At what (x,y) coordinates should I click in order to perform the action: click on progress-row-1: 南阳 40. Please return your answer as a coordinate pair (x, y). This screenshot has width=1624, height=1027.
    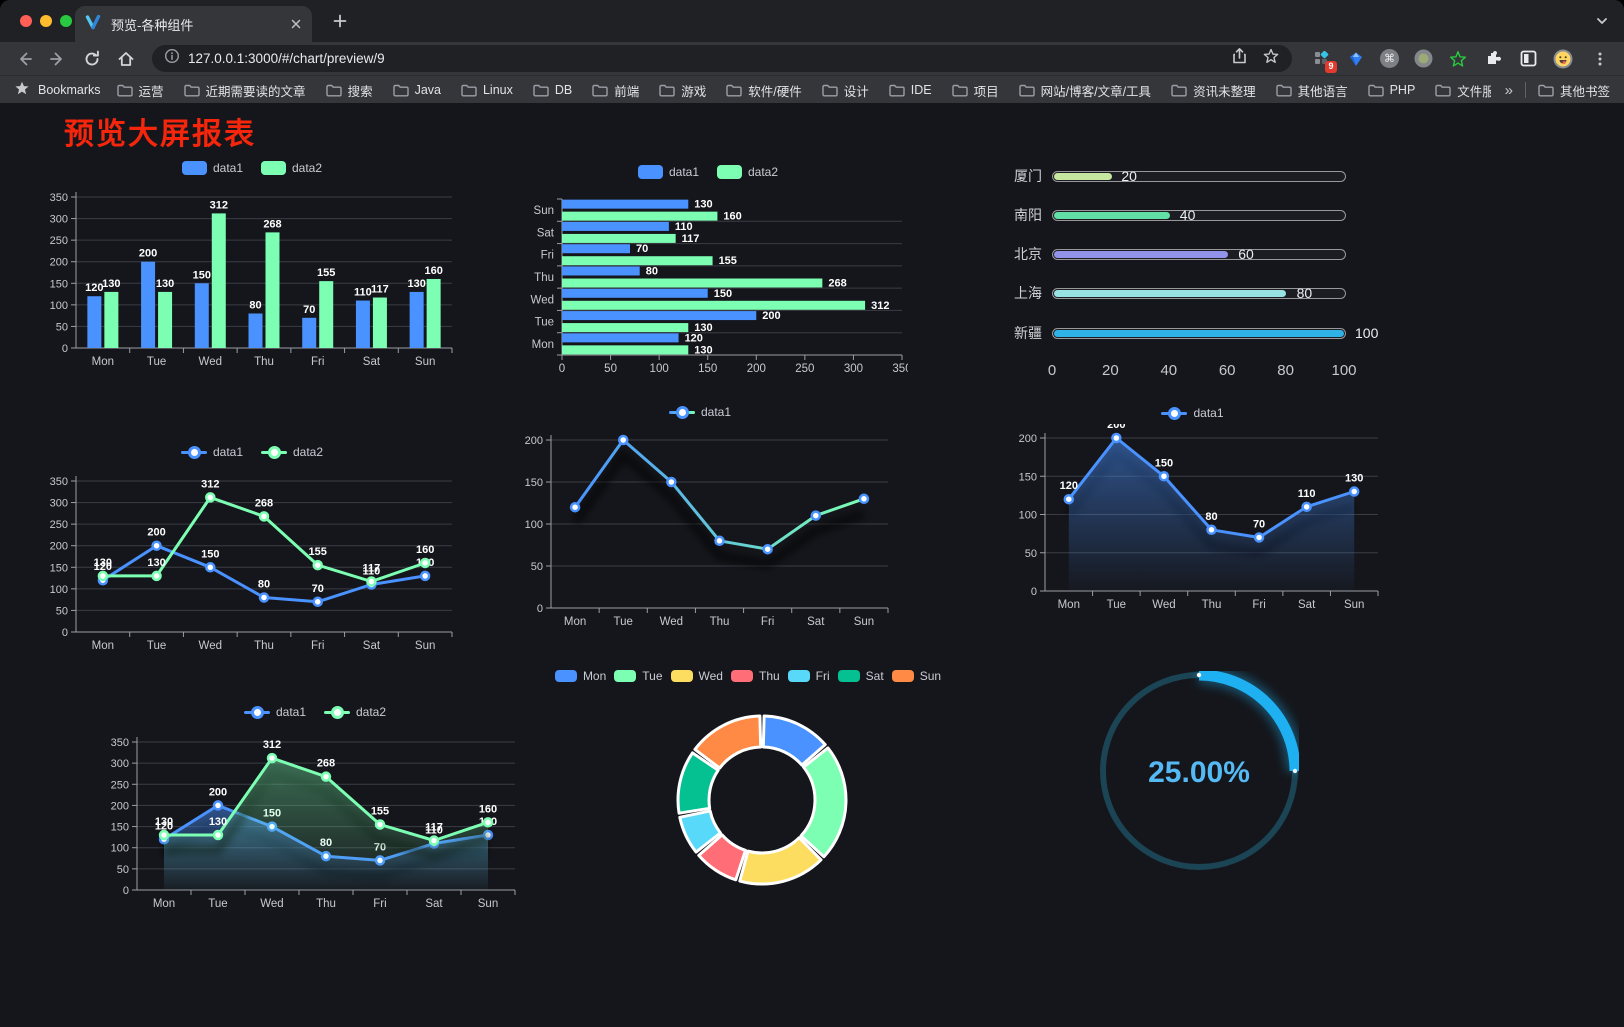
    Looking at the image, I should click on (1171, 215).